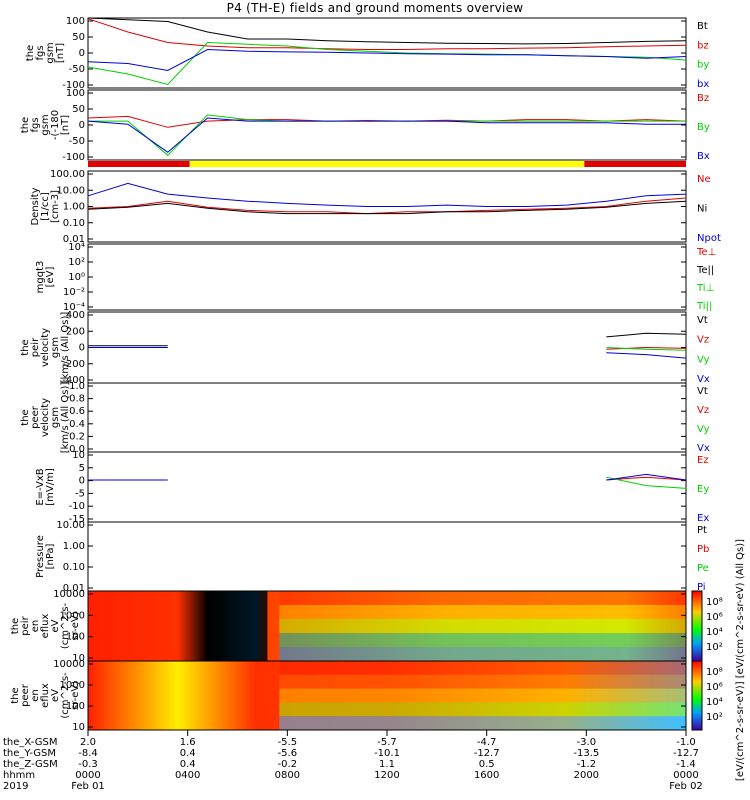 The width and height of the screenshot is (750, 800). I want to click on y-tick-label: 0.0, so click(77, 449).